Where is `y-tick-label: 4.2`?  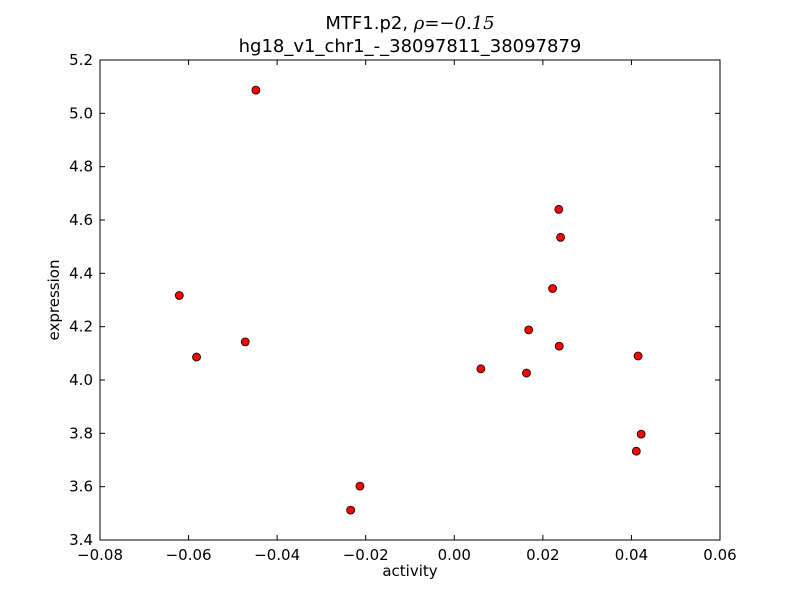
y-tick-label: 4.2 is located at coordinates (81, 327).